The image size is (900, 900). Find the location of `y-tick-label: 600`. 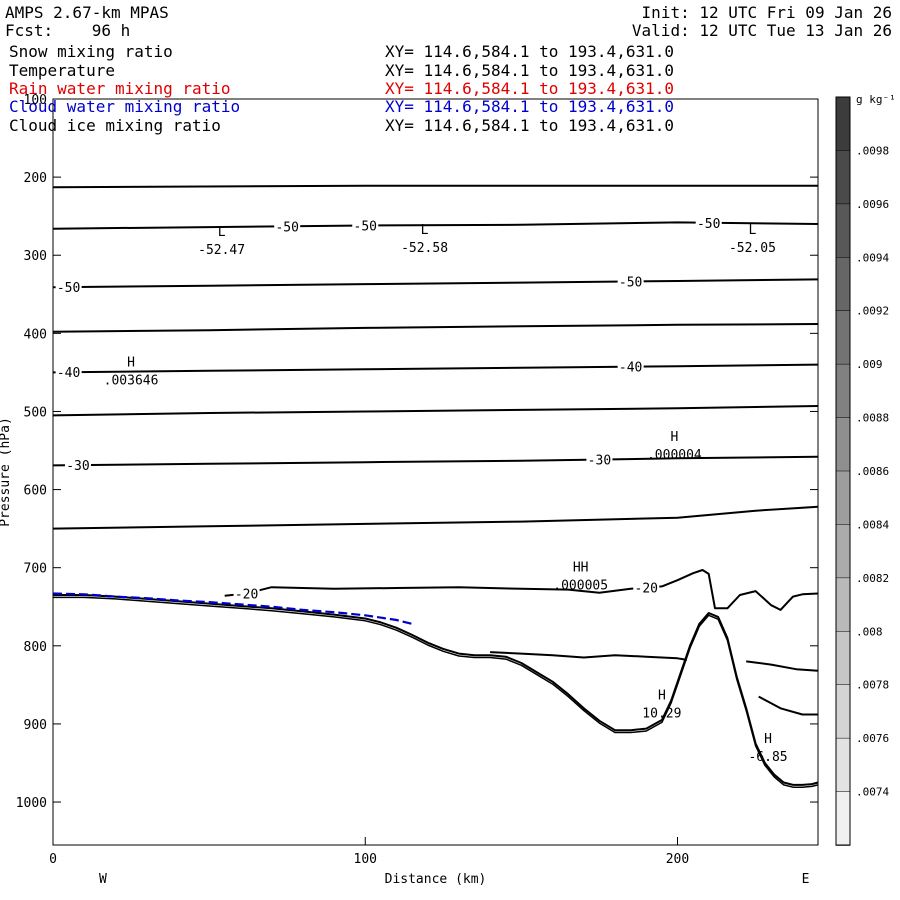

y-tick-label: 600 is located at coordinates (35, 491).